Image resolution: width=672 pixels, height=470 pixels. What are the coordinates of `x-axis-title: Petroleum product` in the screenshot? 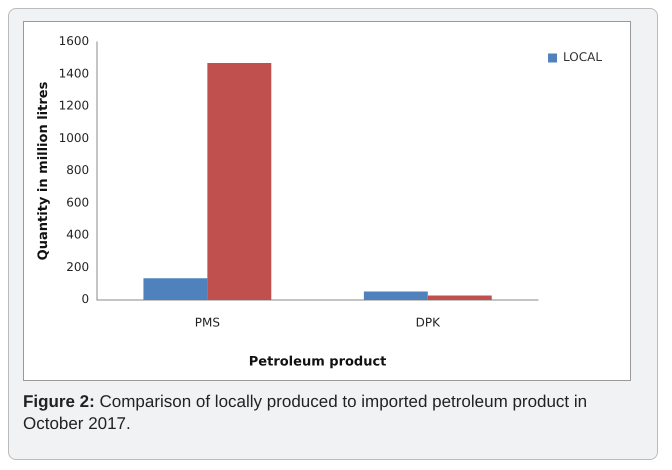 It's located at (317, 362).